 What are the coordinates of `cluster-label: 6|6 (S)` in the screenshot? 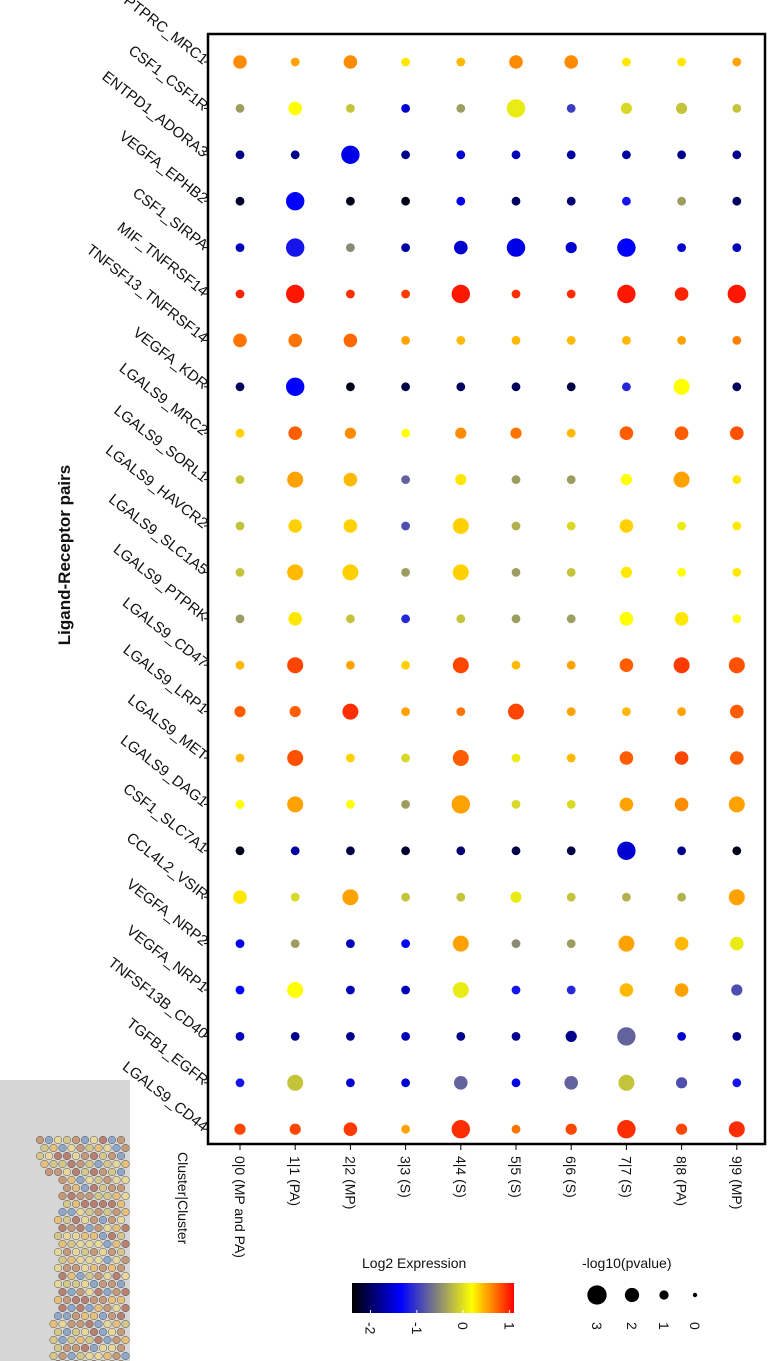 It's located at (571, 1177).